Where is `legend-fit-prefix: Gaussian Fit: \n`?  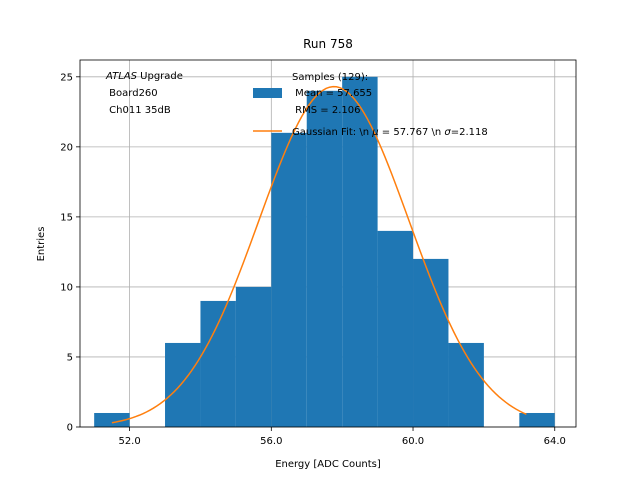 legend-fit-prefix: Gaussian Fit: \n is located at coordinates (332, 132).